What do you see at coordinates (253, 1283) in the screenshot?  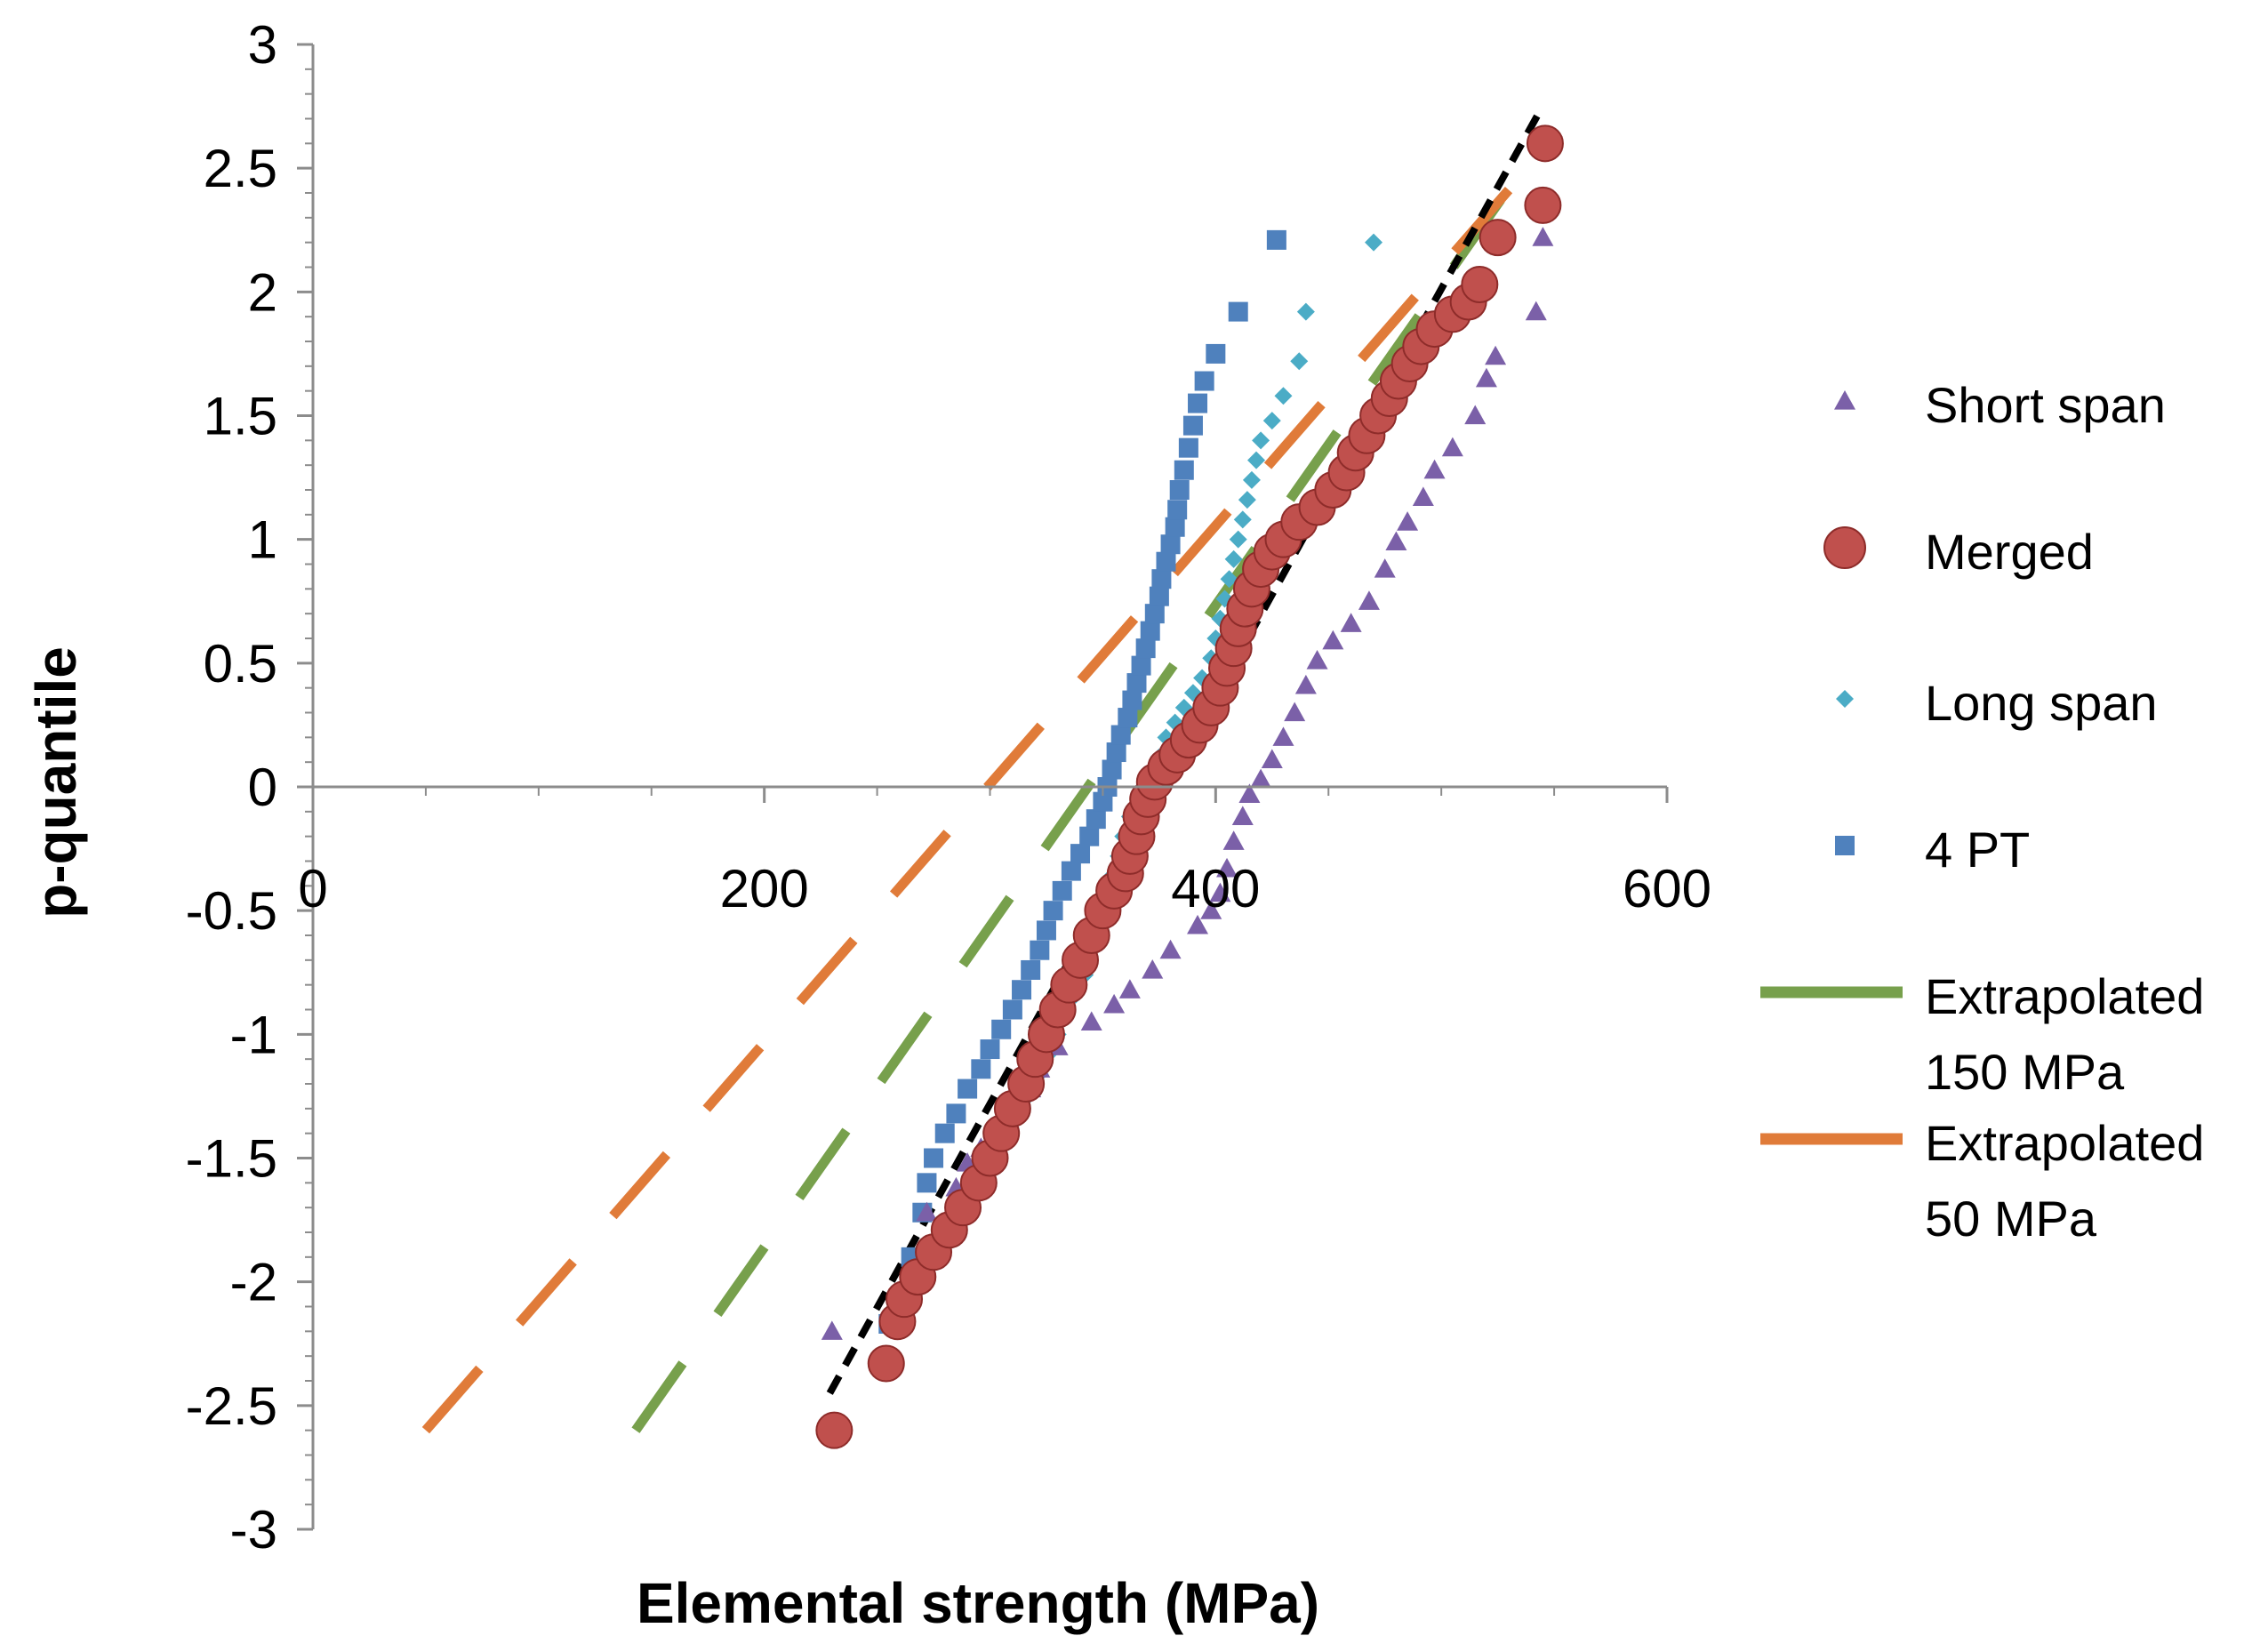 I see `y-tick-label: -2` at bounding box center [253, 1283].